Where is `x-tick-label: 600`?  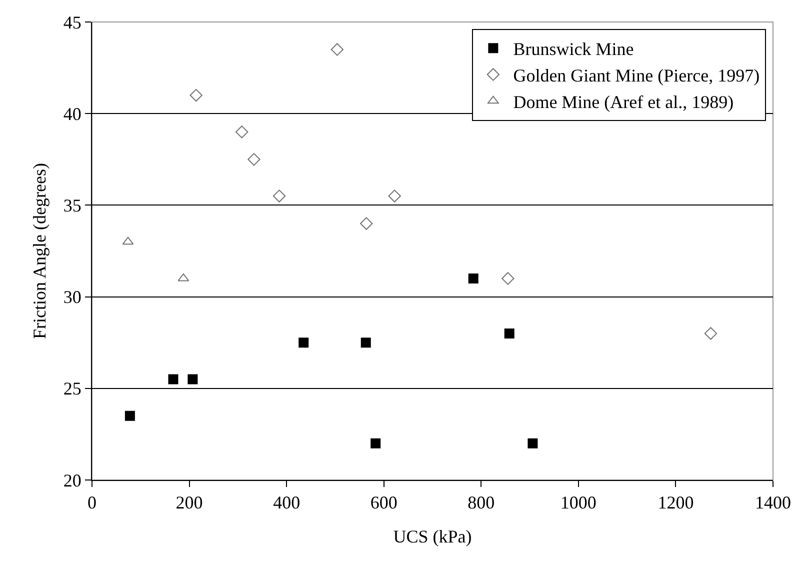 x-tick-label: 600 is located at coordinates (384, 502).